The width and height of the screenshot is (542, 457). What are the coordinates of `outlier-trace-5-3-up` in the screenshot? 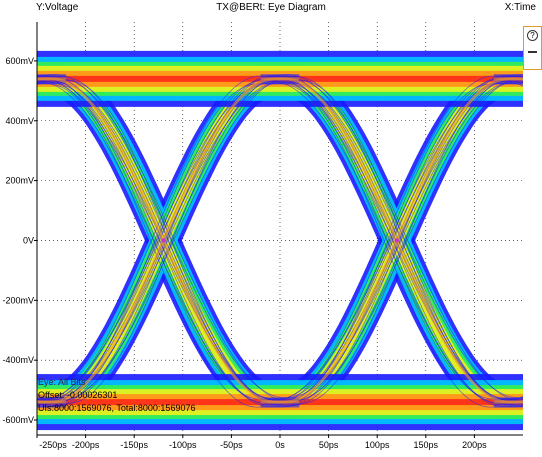 It's located at (508, 403).